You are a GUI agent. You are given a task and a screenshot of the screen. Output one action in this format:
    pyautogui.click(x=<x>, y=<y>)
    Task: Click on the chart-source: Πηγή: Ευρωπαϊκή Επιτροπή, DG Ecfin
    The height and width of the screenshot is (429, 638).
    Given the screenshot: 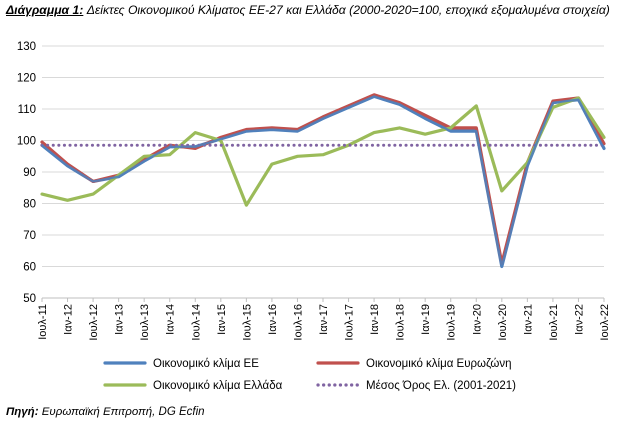 What is the action you would take?
    pyautogui.click(x=105, y=412)
    